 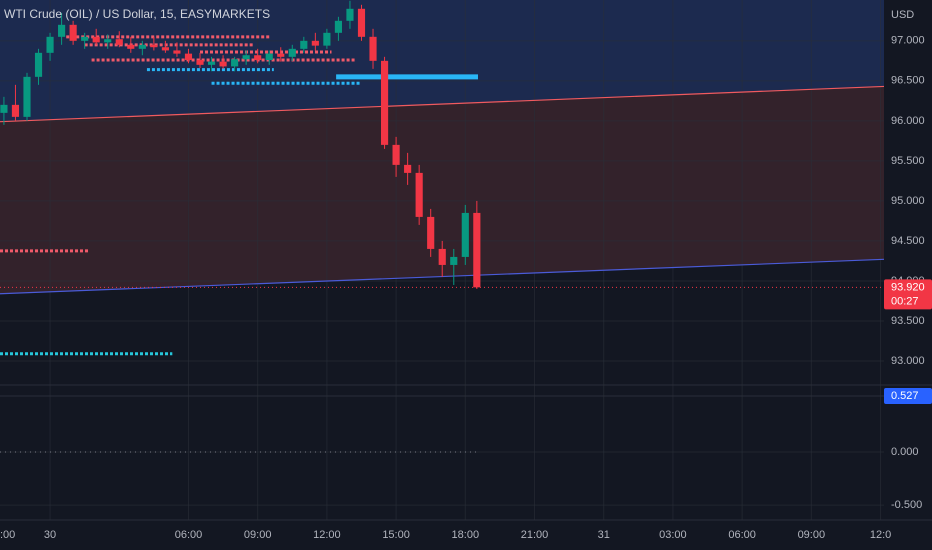 What do you see at coordinates (902, 15) in the screenshot?
I see `currency-label: USD` at bounding box center [902, 15].